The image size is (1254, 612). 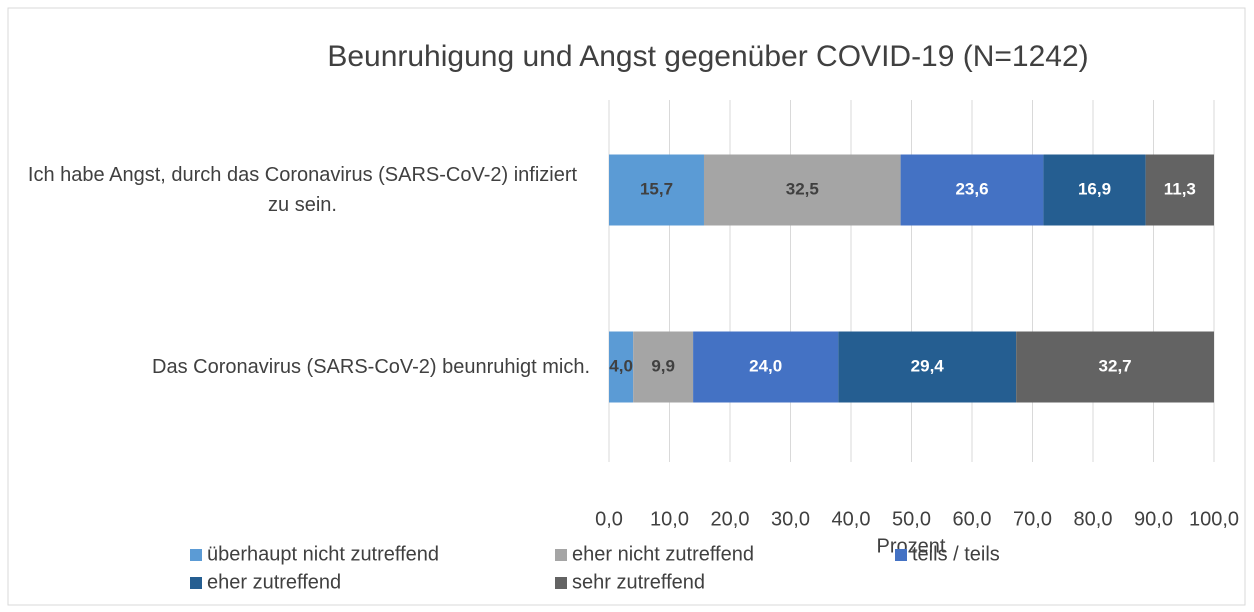 I want to click on value-label: 9,9, so click(x=663, y=365).